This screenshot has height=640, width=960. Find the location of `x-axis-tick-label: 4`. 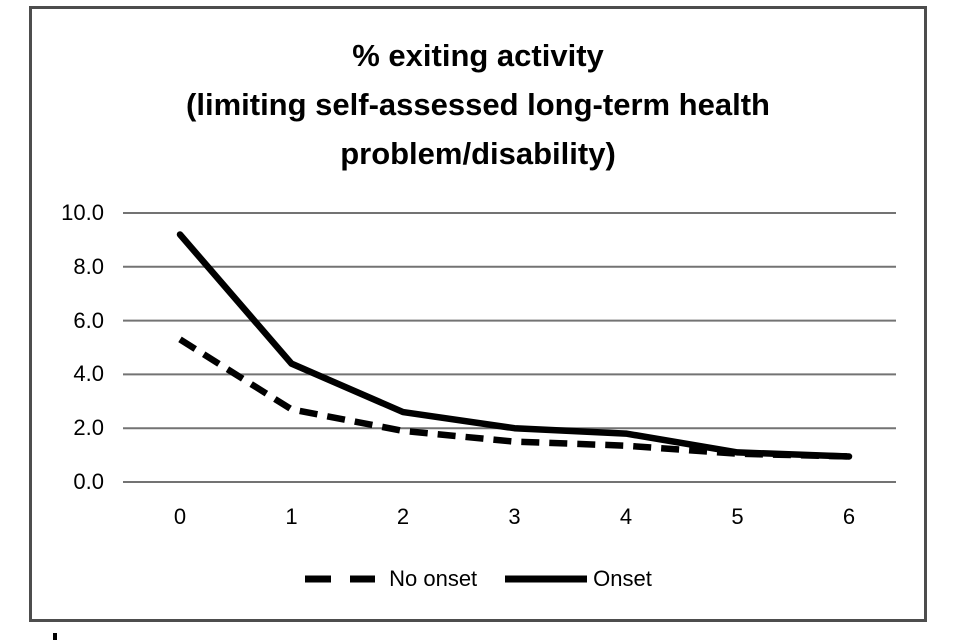

x-axis-tick-label: 4 is located at coordinates (626, 516).